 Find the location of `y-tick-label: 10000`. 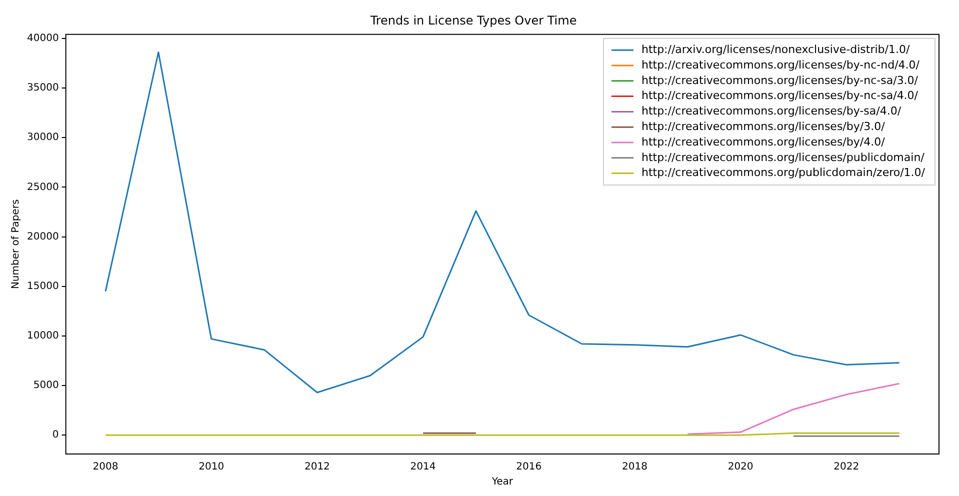

y-tick-label: 10000 is located at coordinates (43, 336).